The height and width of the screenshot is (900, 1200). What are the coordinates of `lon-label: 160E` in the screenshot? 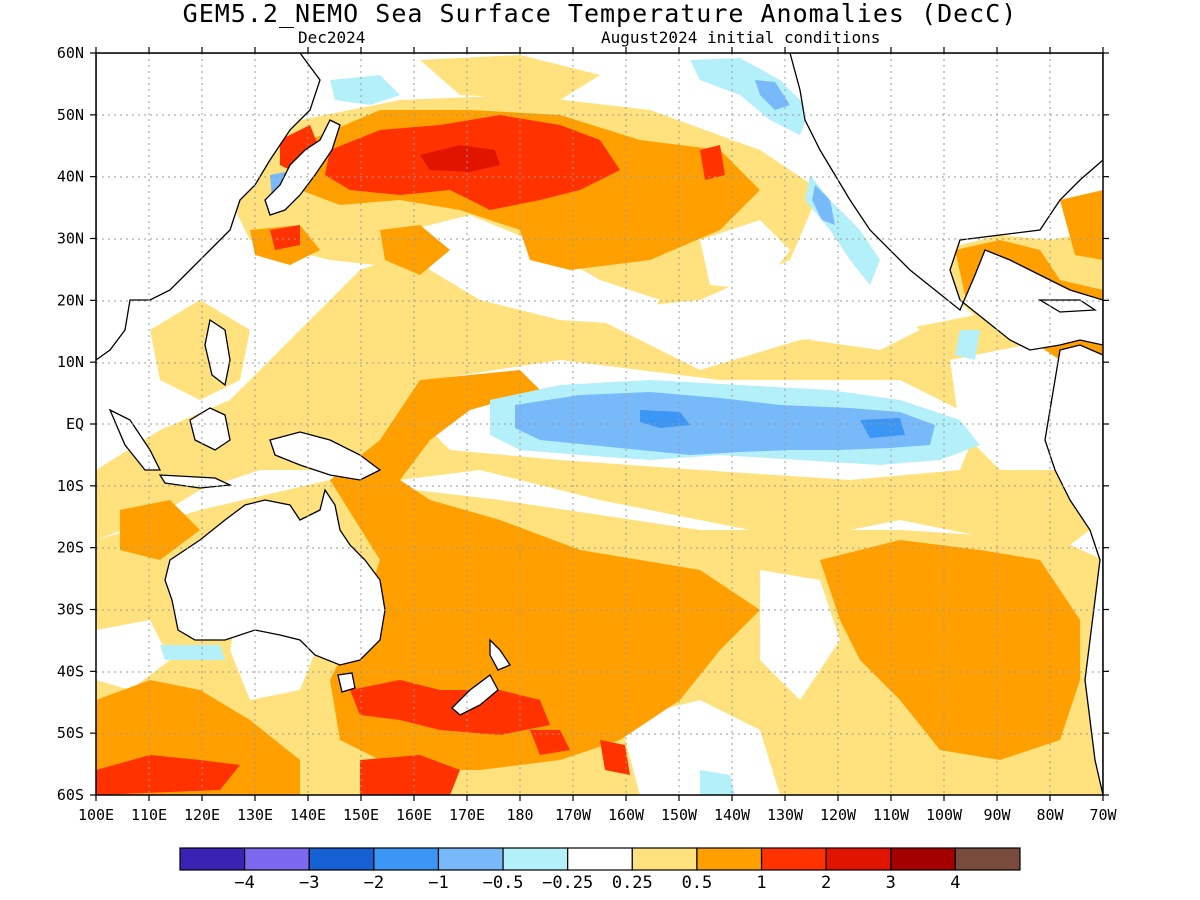 It's located at (414, 815).